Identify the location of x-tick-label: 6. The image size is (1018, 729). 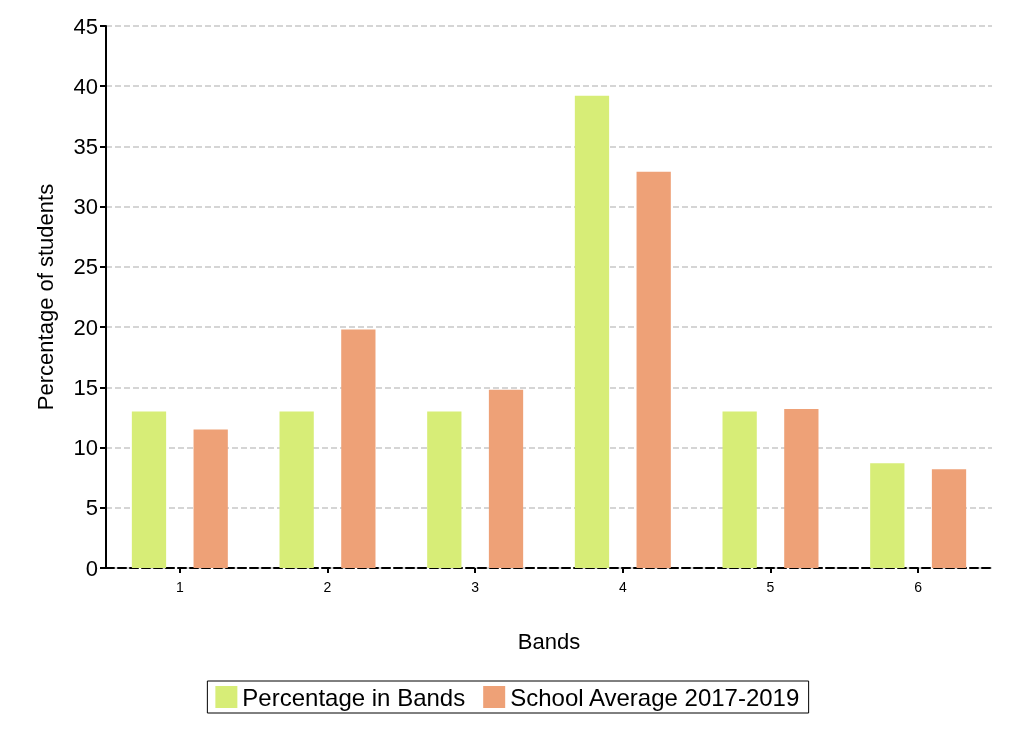
(918, 587).